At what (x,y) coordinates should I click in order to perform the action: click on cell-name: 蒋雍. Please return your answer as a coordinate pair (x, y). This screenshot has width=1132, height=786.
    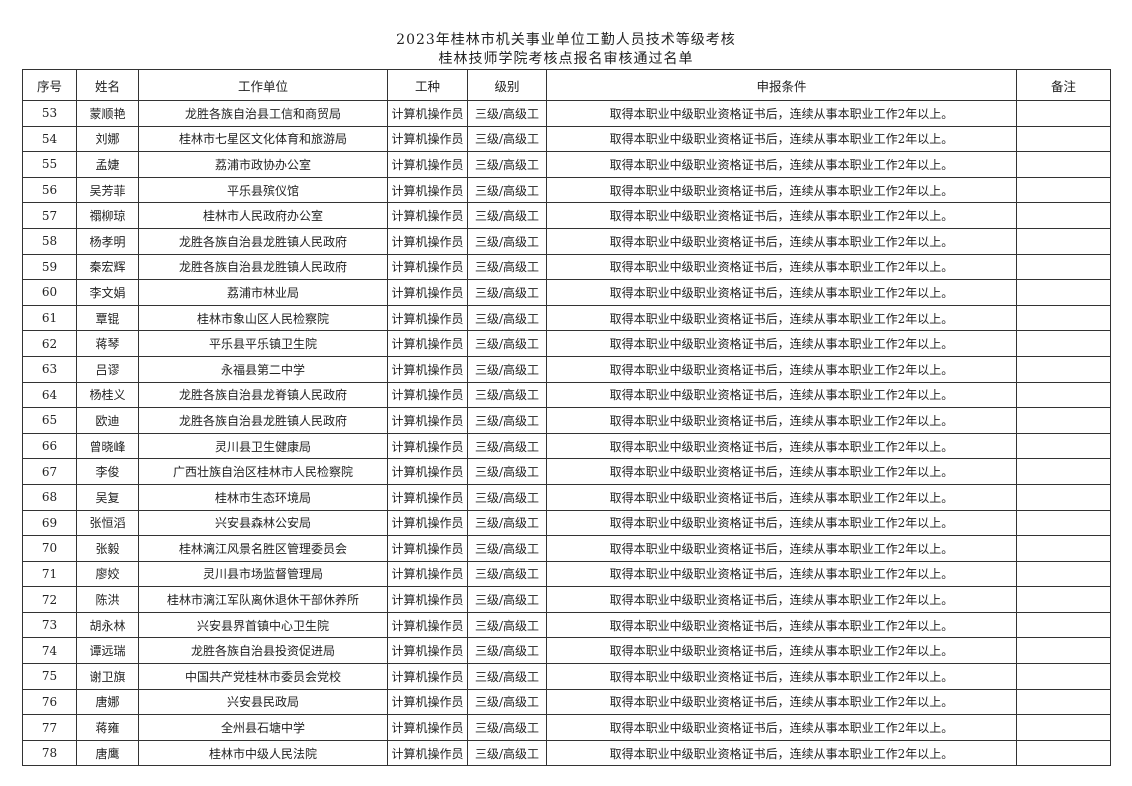
    Looking at the image, I should click on (107, 727).